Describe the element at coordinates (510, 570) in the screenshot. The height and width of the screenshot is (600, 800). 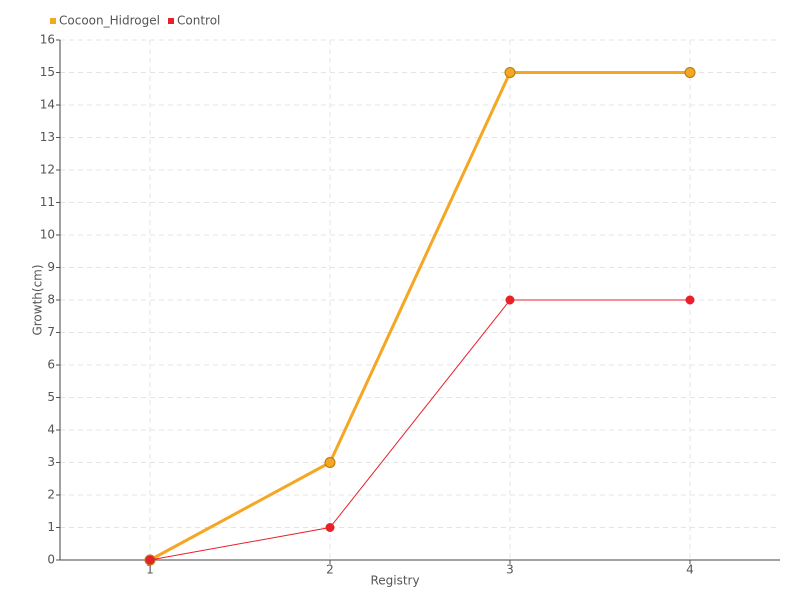
I see `x-tick-label: 3` at that location.